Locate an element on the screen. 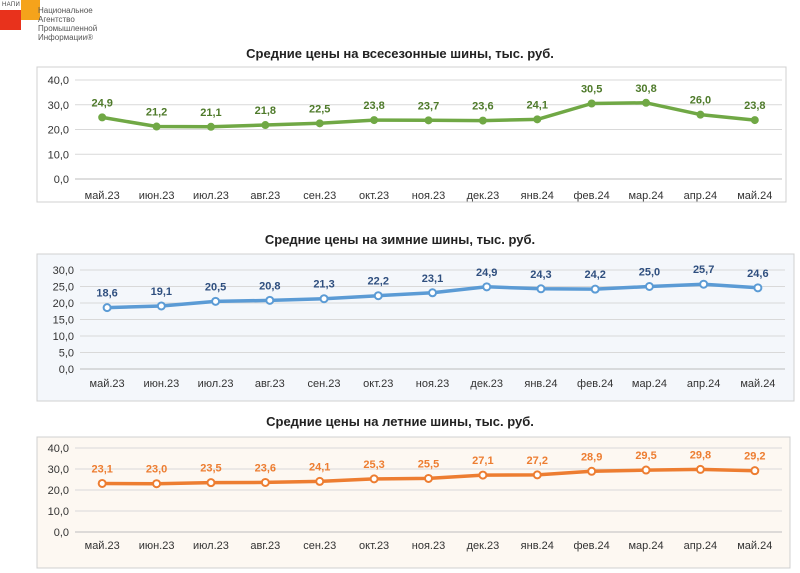 The image size is (800, 573). data-label: 21,2 is located at coordinates (156, 113).